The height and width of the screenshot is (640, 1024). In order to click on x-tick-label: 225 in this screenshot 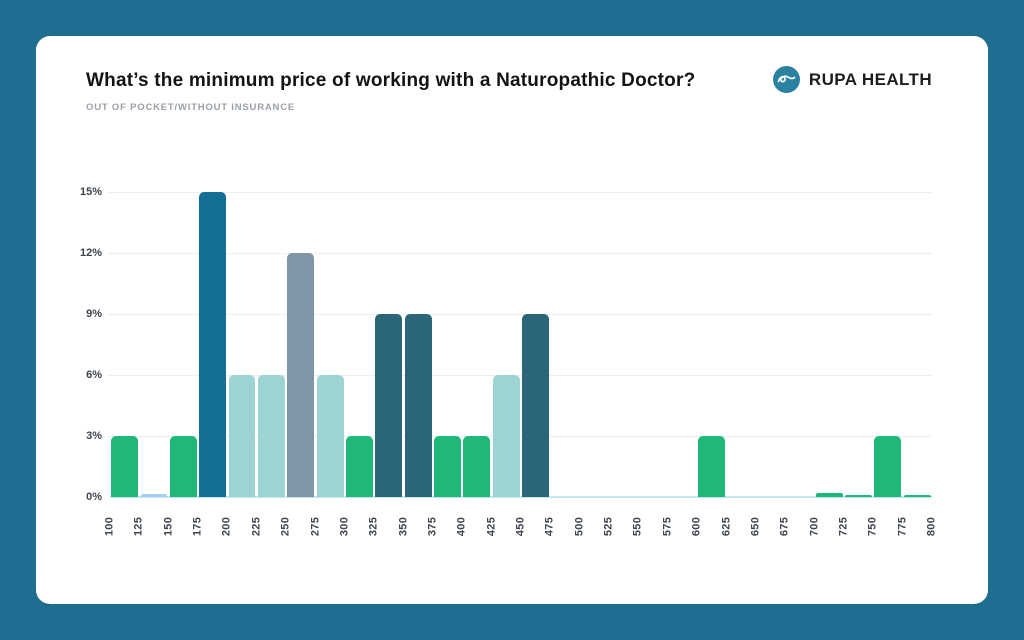, I will do `click(256, 526)`.